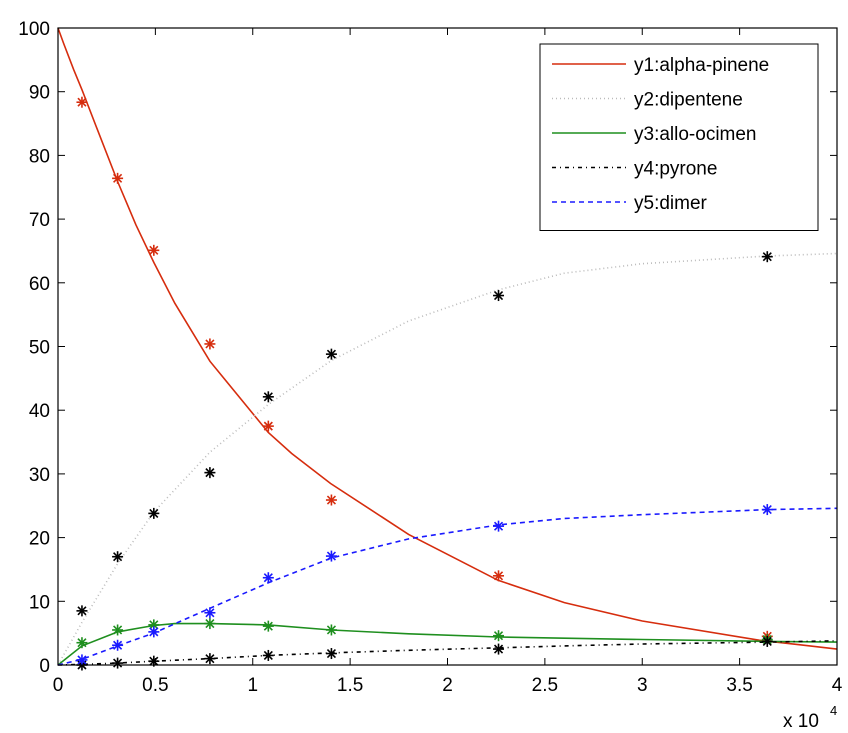 This screenshot has width=848, height=733. I want to click on y-axis-tick-labels: 0 10 20 30 40 50 60 70 80 90 100, so click(34, 348).